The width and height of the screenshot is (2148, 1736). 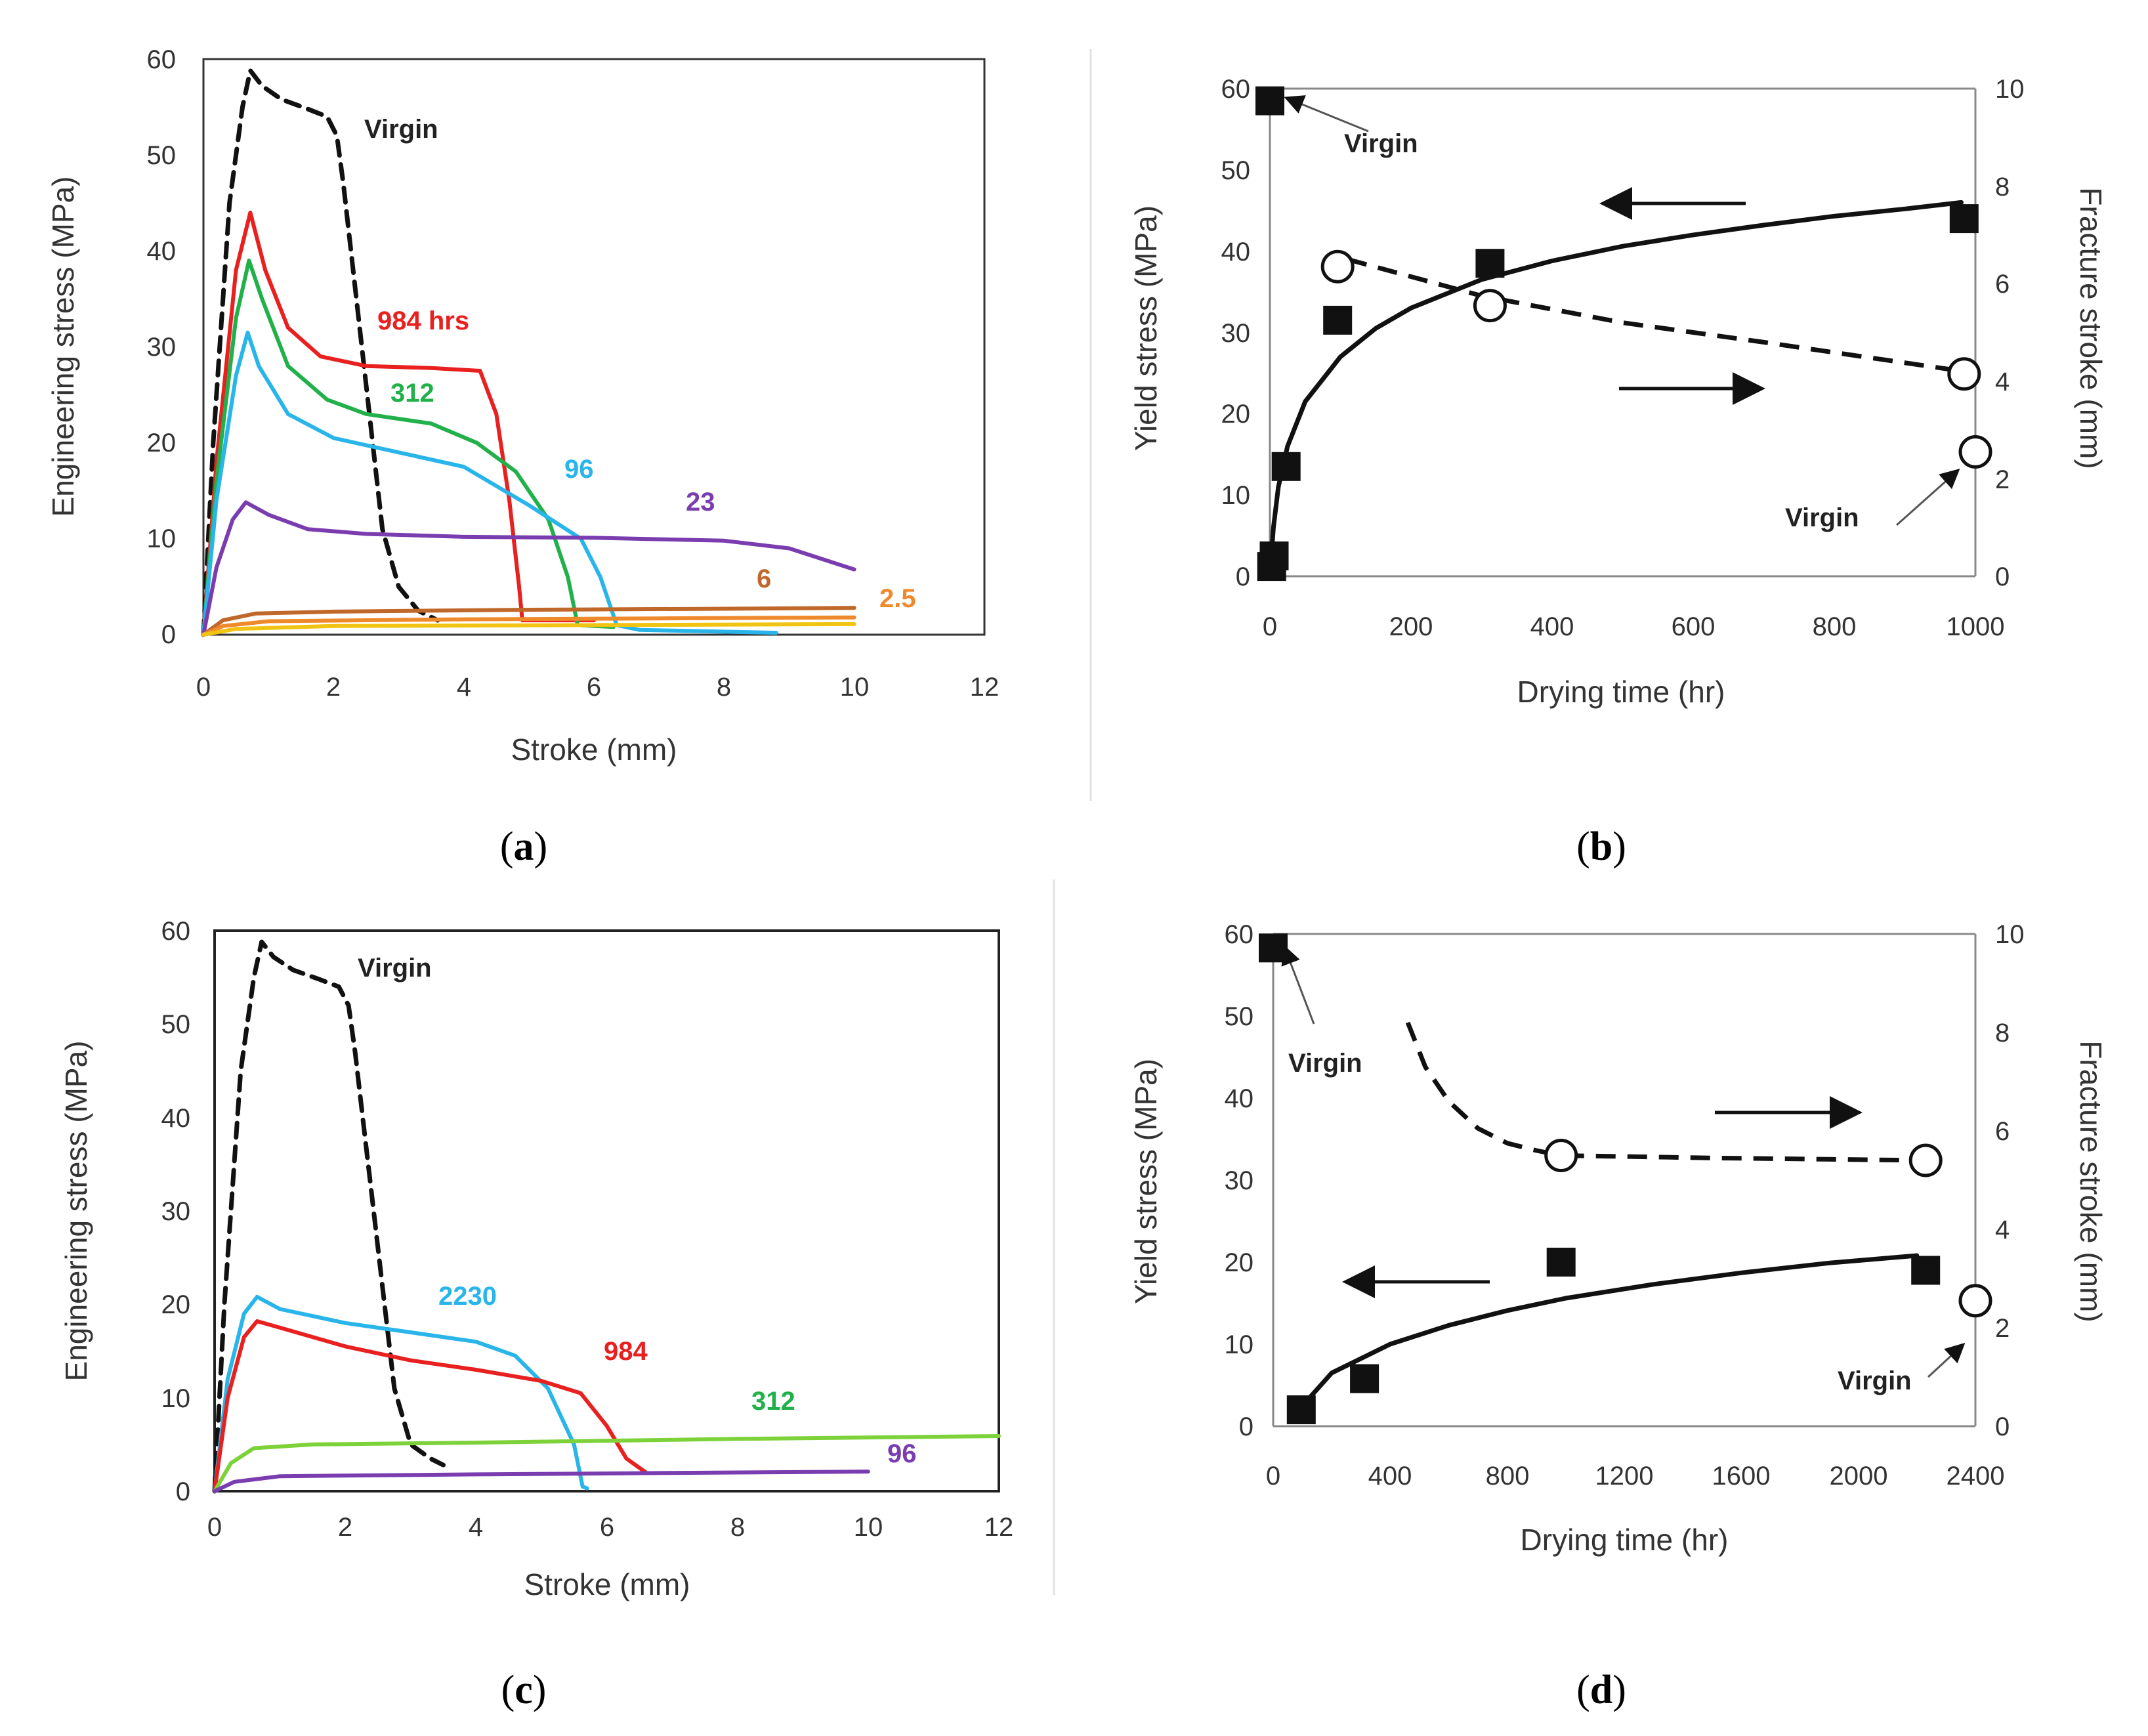 What do you see at coordinates (1270, 626) in the screenshot?
I see `x-tick-b-0: 0` at bounding box center [1270, 626].